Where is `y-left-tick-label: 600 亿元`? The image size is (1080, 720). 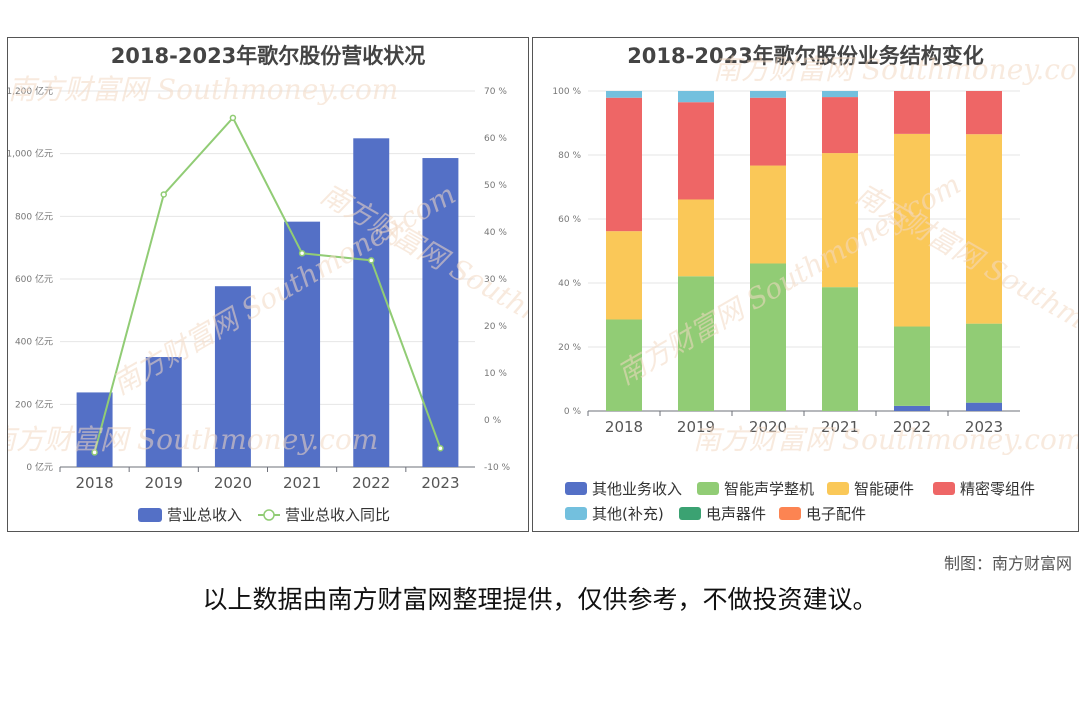
y-left-tick-label: 600 亿元 is located at coordinates (34, 279).